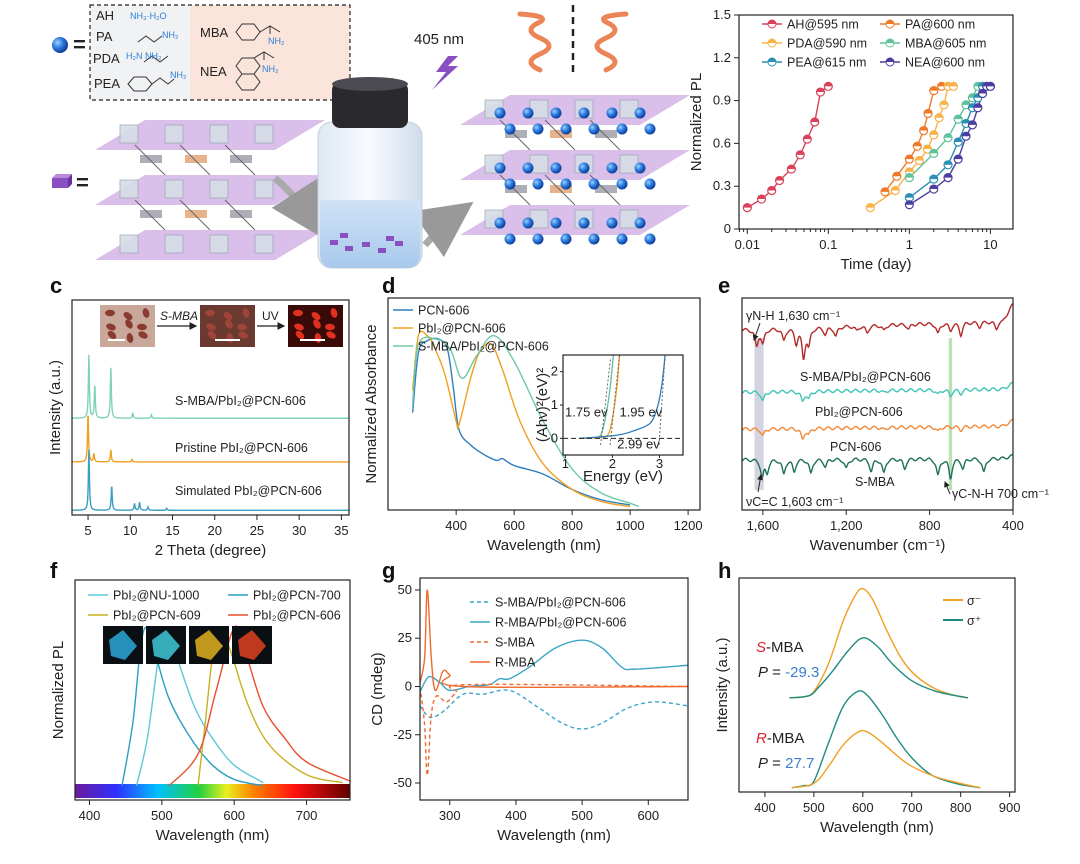  Describe the element at coordinates (297, 596) in the screenshot. I see `legend-label: PbI₂@PCN-700` at that location.